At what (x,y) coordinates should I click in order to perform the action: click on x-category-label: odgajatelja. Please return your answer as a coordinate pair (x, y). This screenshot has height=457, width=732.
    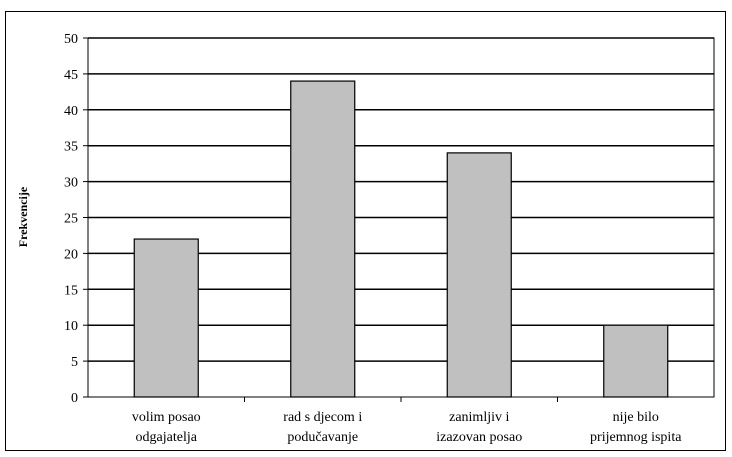
    Looking at the image, I should click on (167, 437).